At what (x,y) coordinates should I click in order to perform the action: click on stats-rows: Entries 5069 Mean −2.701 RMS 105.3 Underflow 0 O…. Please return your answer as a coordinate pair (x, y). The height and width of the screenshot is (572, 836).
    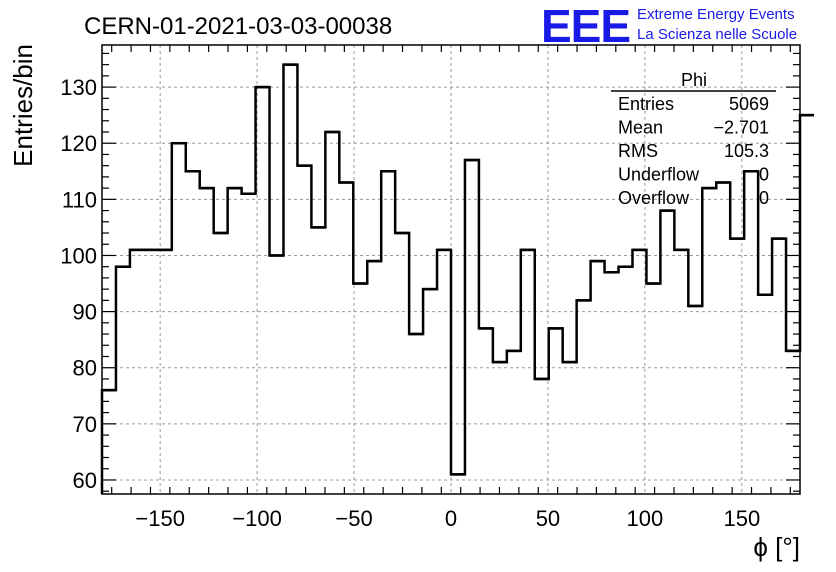
    Looking at the image, I should click on (693, 151).